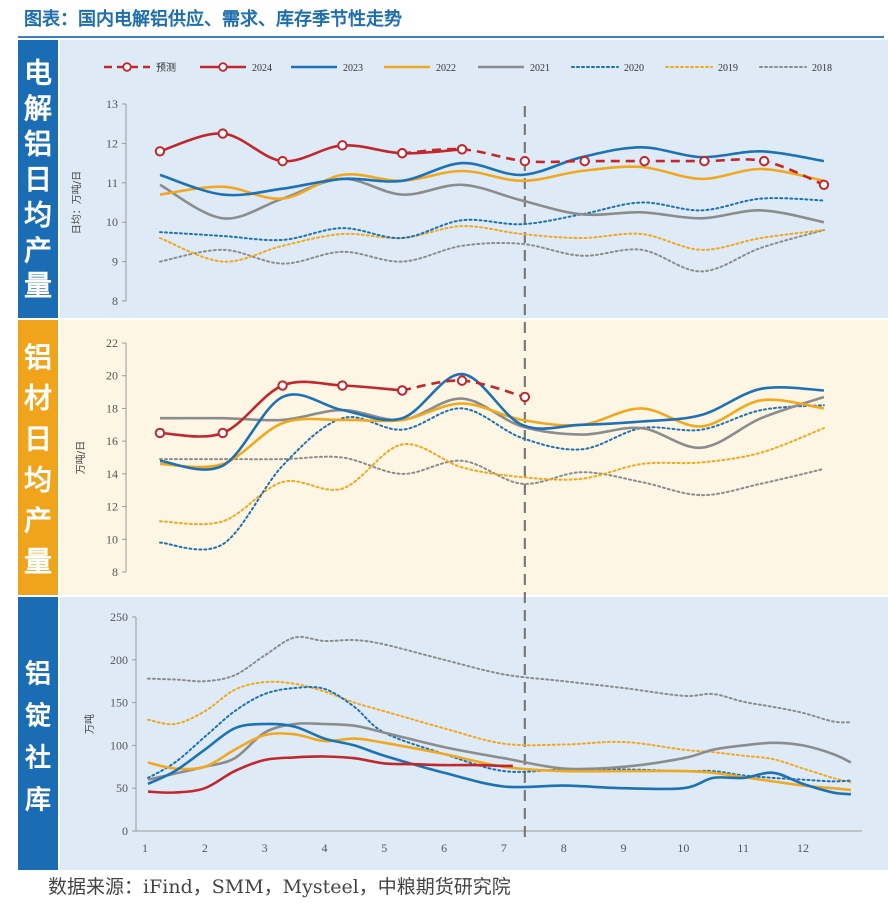 Image resolution: width=888 pixels, height=918 pixels. Describe the element at coordinates (119, 617) in the screenshot. I see `panel-3-y-tick-label: 250` at that location.